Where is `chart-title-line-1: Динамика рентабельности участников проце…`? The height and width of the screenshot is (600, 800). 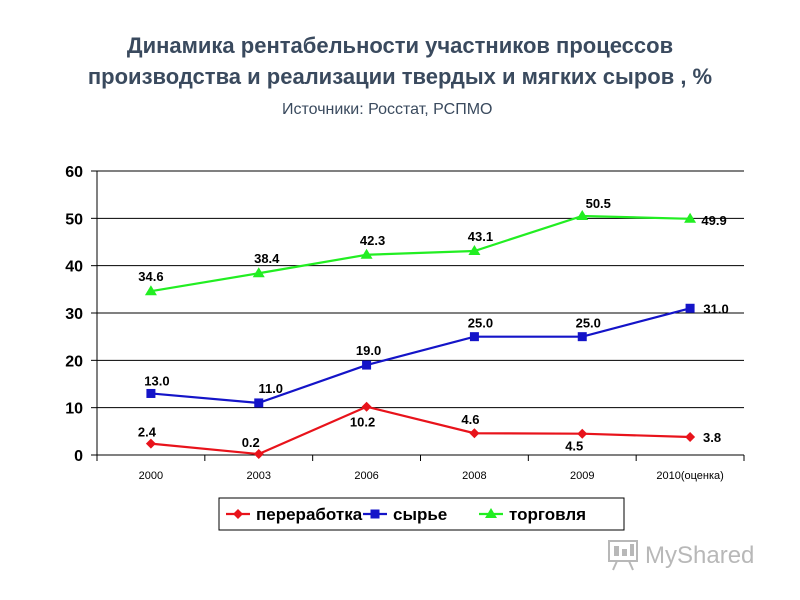 chart-title-line-1: Динамика рентабельности участников проце… is located at coordinates (400, 45).